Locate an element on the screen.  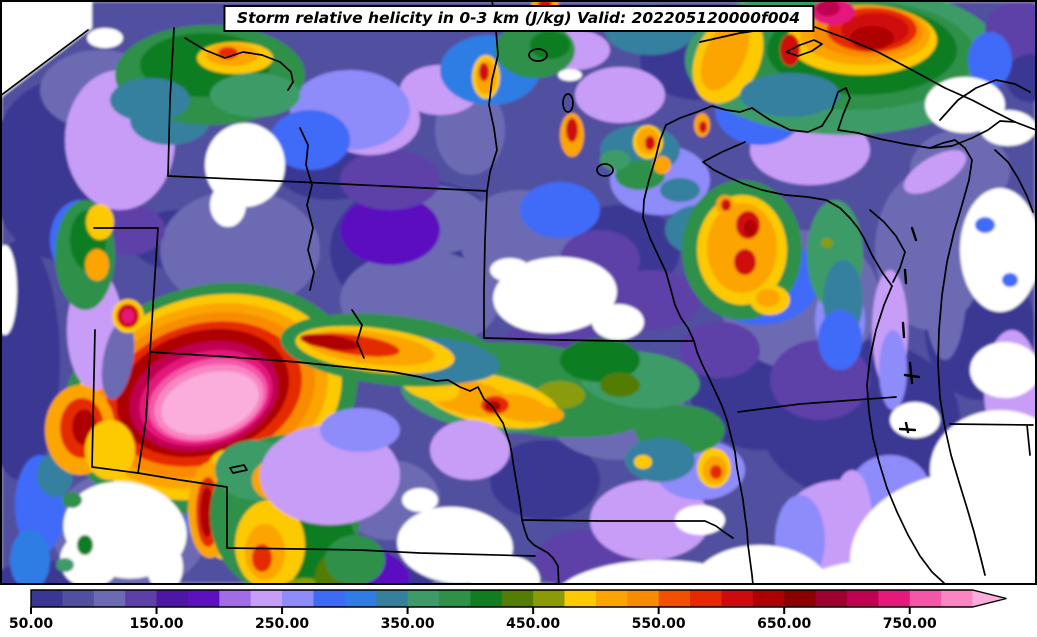
border-superior-south-shore is located at coordinates (883, 118).